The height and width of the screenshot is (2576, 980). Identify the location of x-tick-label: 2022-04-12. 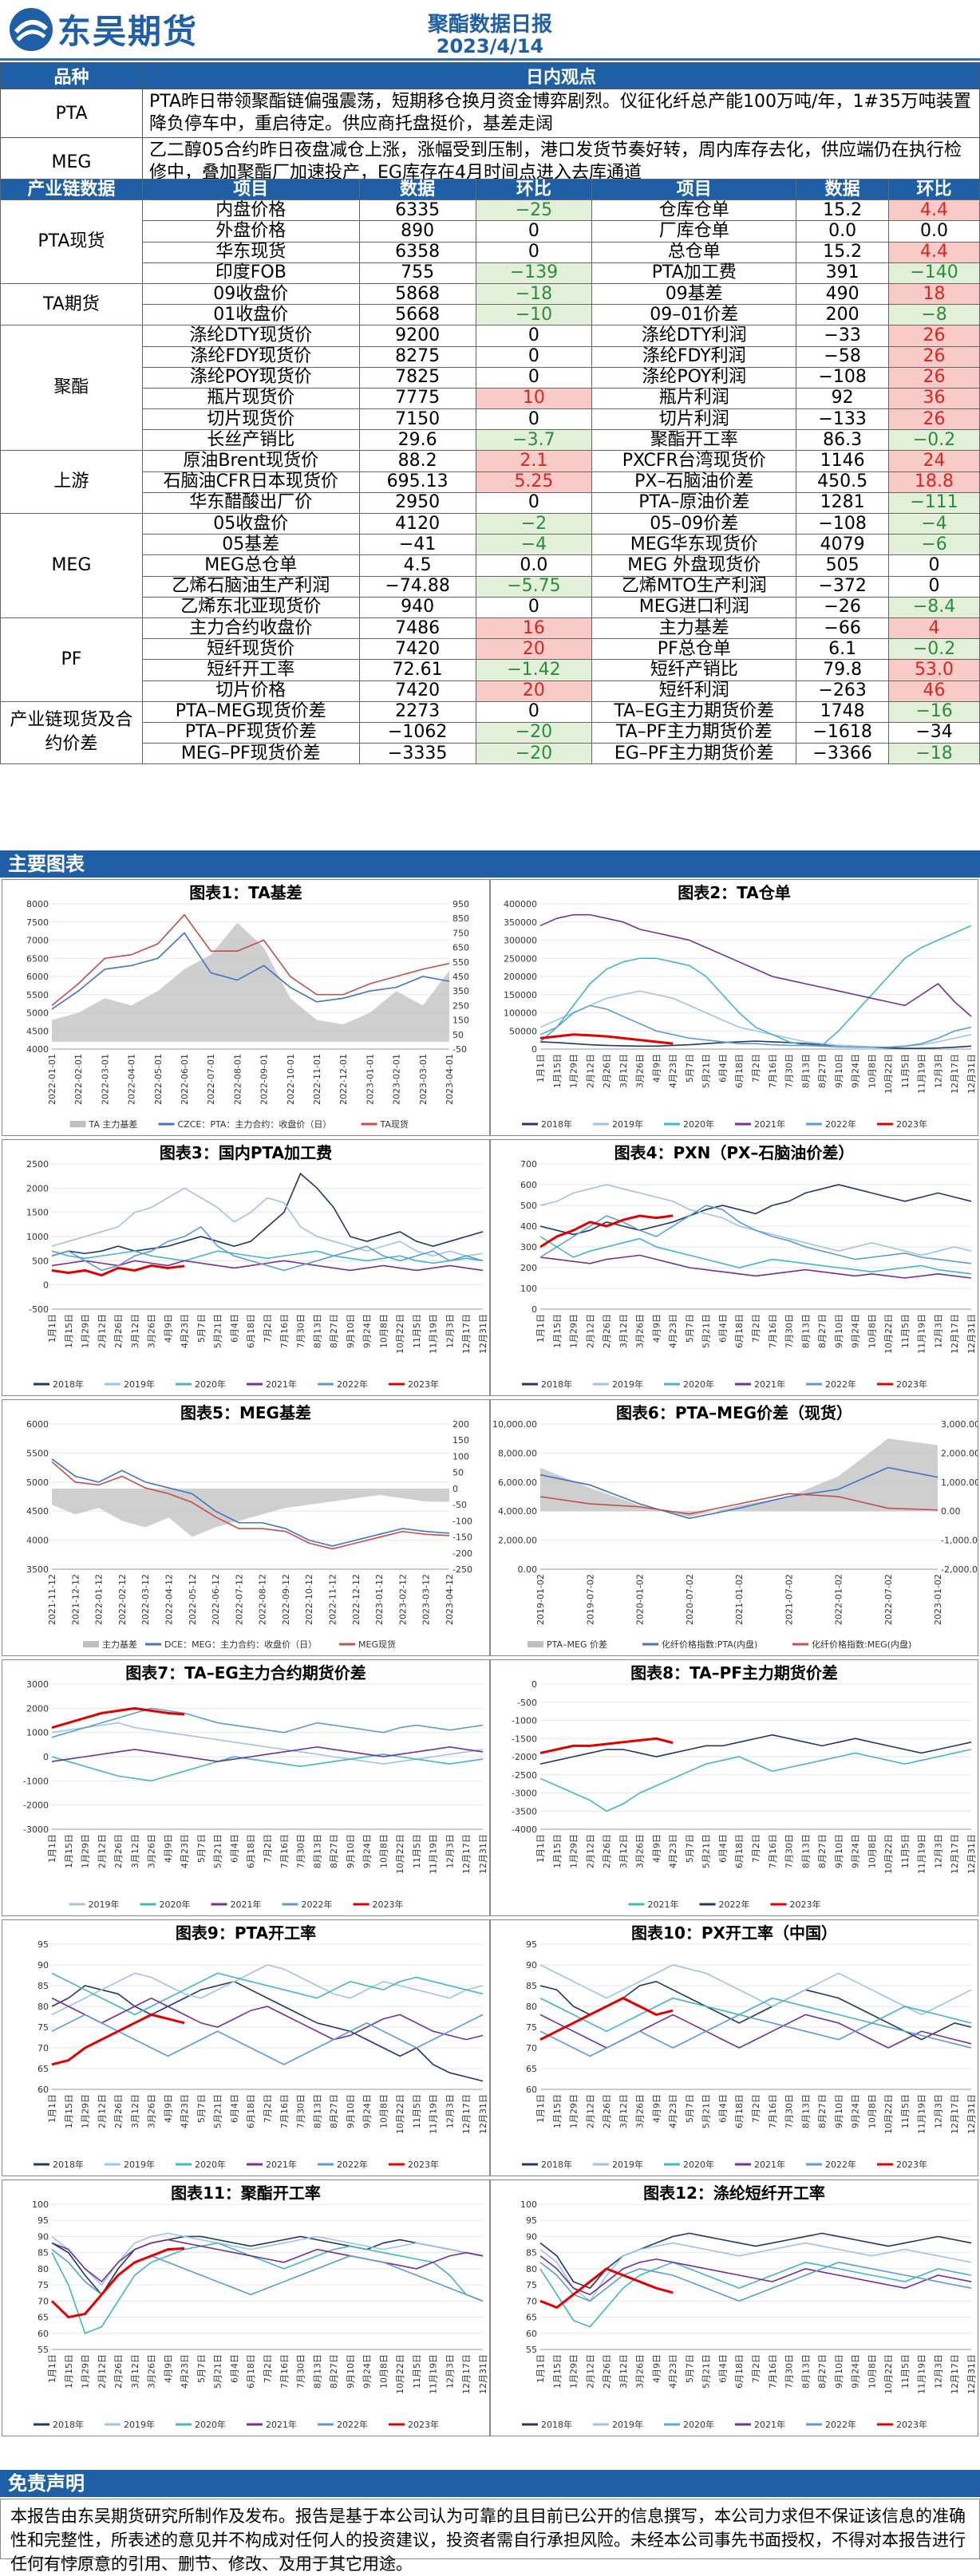
(169, 1600).